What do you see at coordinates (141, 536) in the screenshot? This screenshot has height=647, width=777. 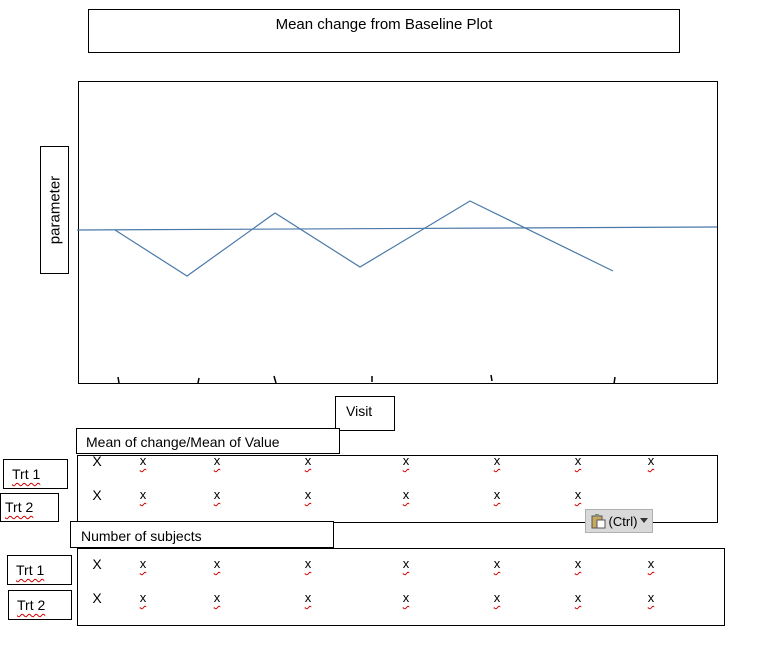 I see `subjects-table-title: Number of subjects` at bounding box center [141, 536].